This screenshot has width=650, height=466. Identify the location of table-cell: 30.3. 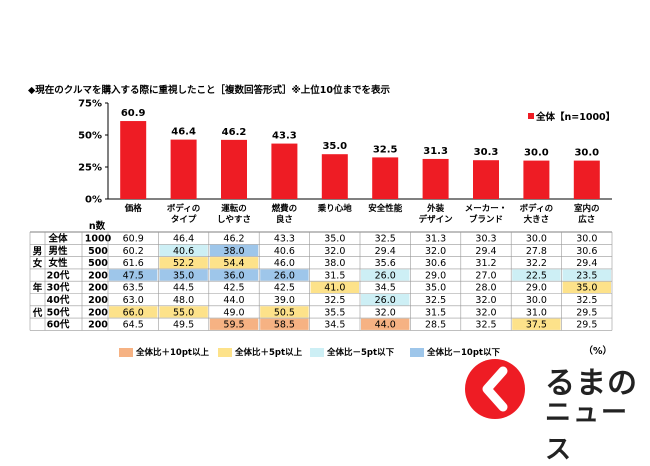
(485, 239).